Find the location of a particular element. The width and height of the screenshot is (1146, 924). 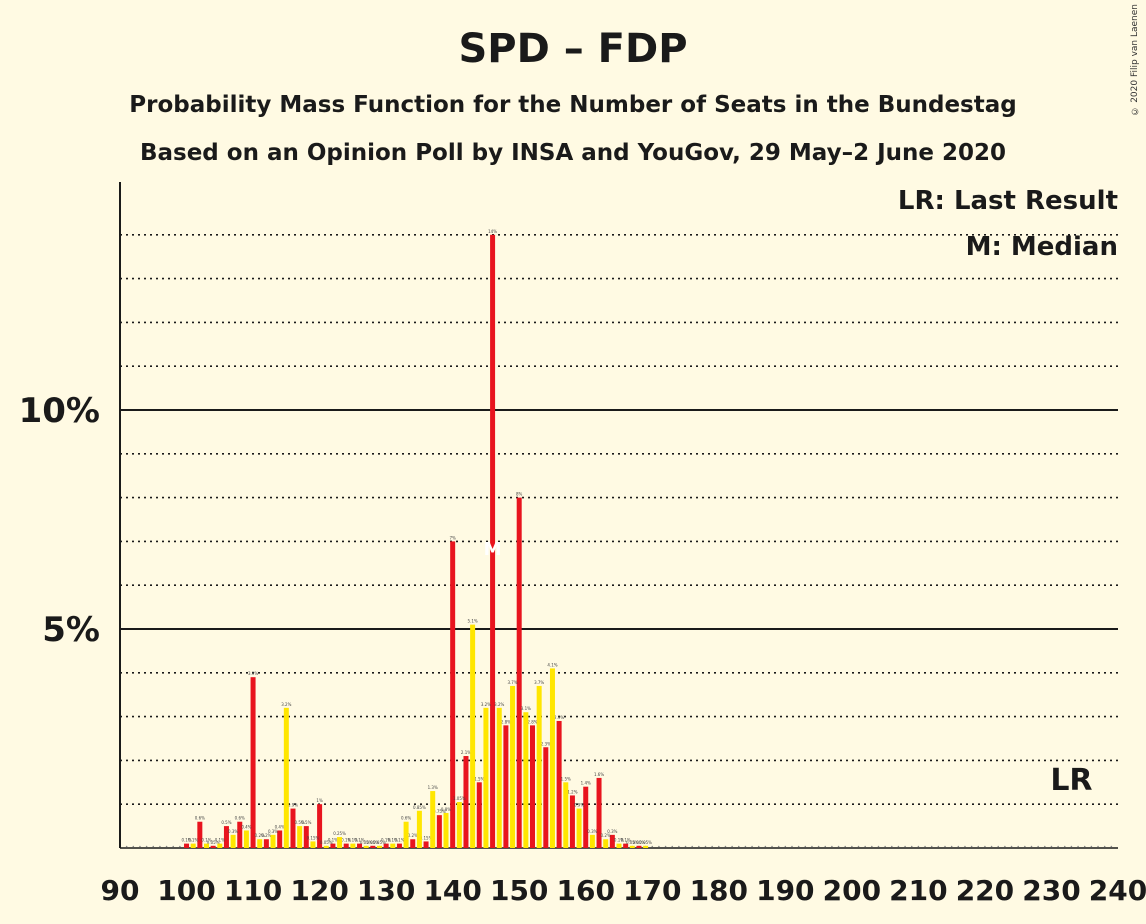

median-marker: M is located at coordinates (493, 549).